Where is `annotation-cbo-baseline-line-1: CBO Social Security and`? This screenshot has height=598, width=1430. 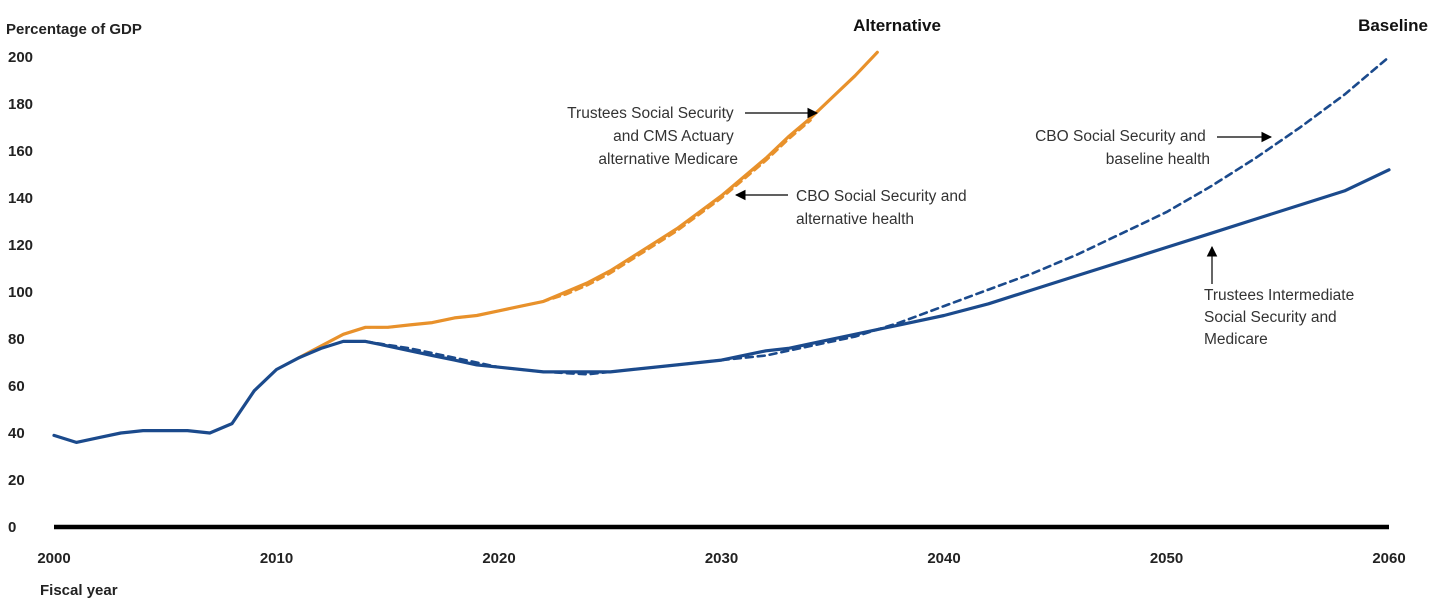 annotation-cbo-baseline-line-1: CBO Social Security and is located at coordinates (1120, 136).